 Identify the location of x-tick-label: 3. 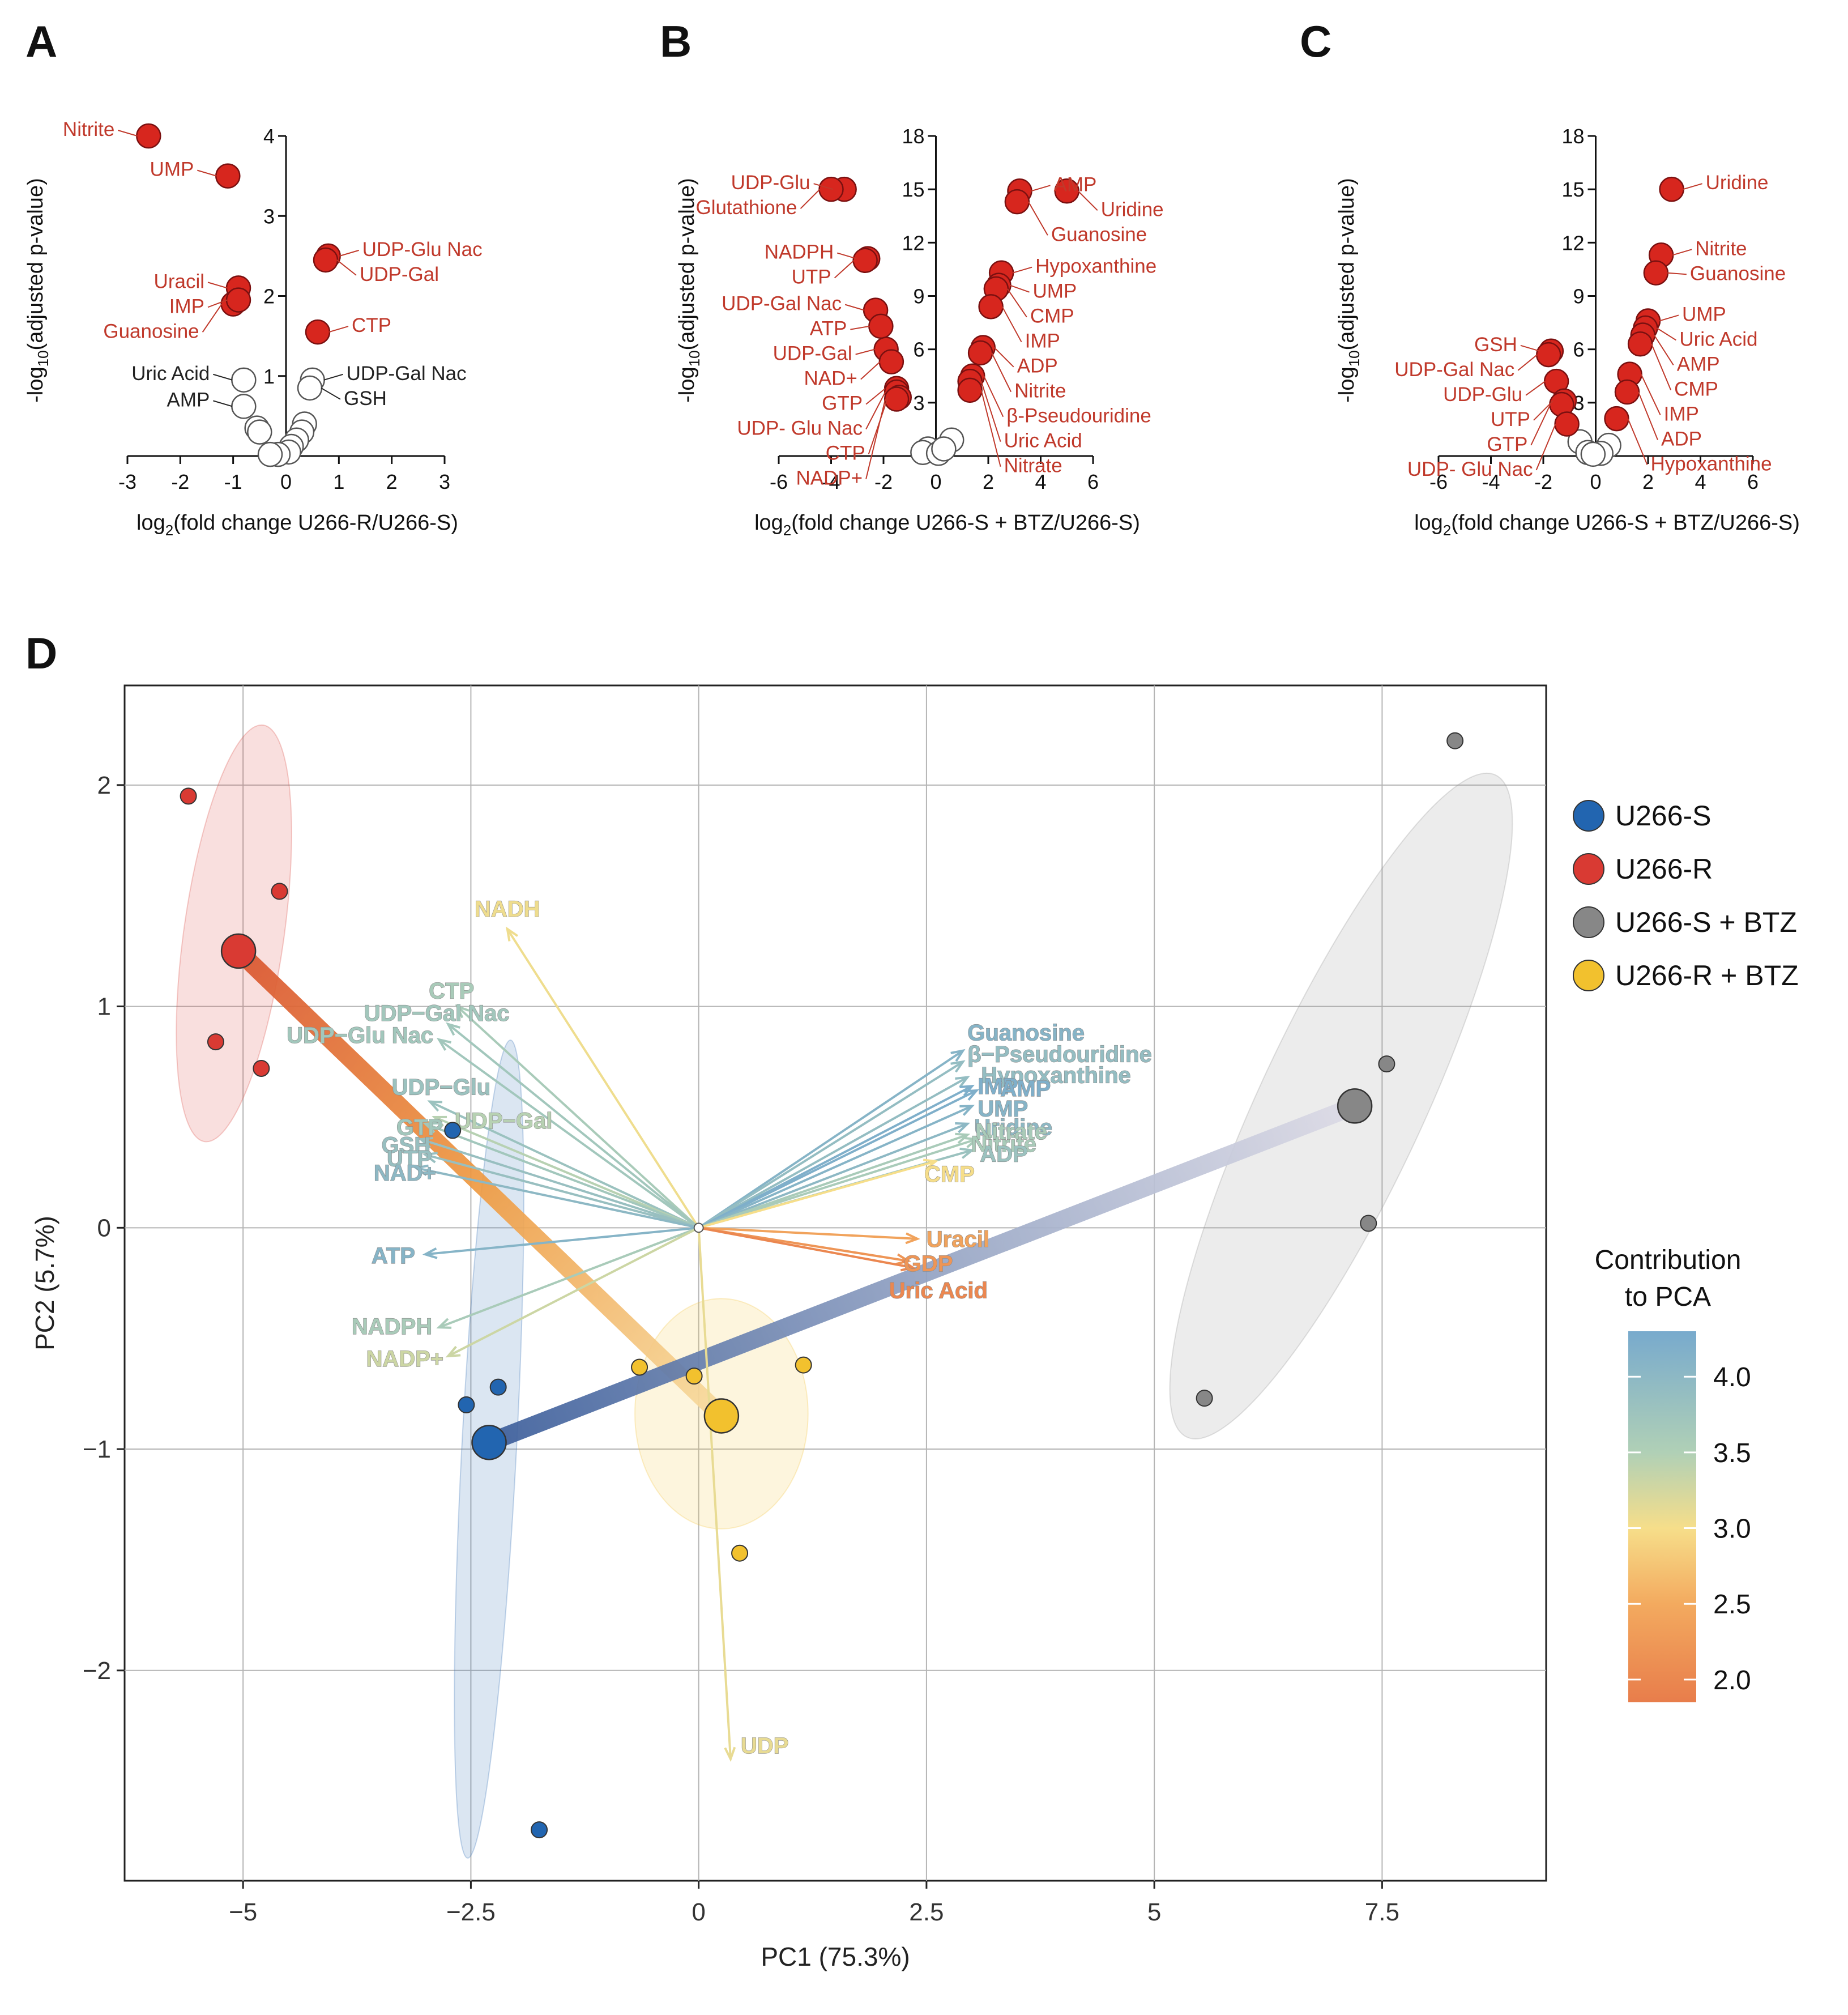
(444, 481).